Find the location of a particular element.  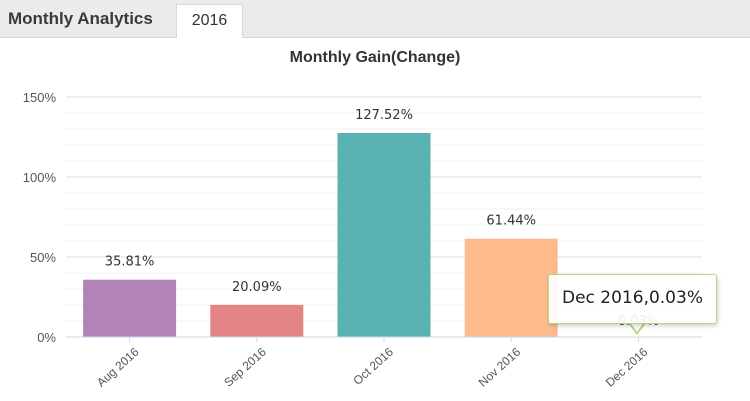

x-tick-label: Dec 2016 is located at coordinates (627, 367).